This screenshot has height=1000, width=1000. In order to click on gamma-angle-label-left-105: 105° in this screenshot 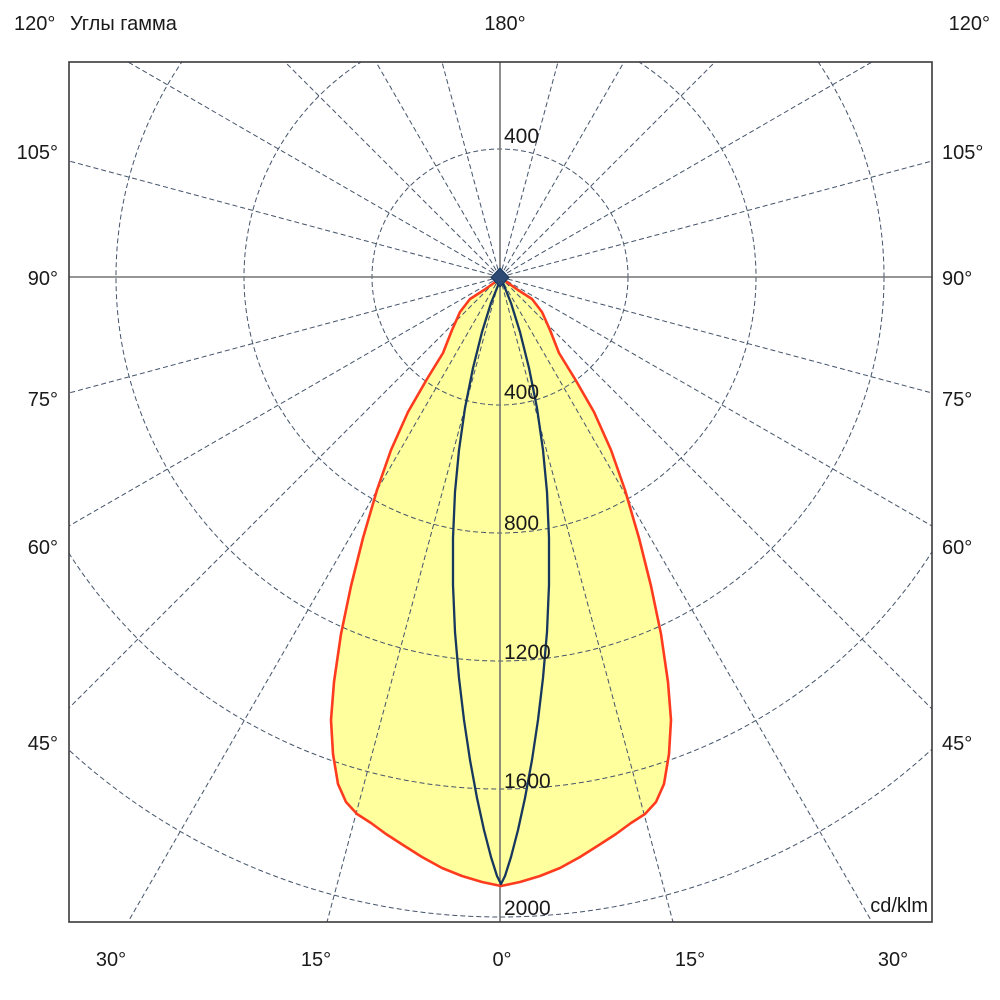, I will do `click(37, 153)`.